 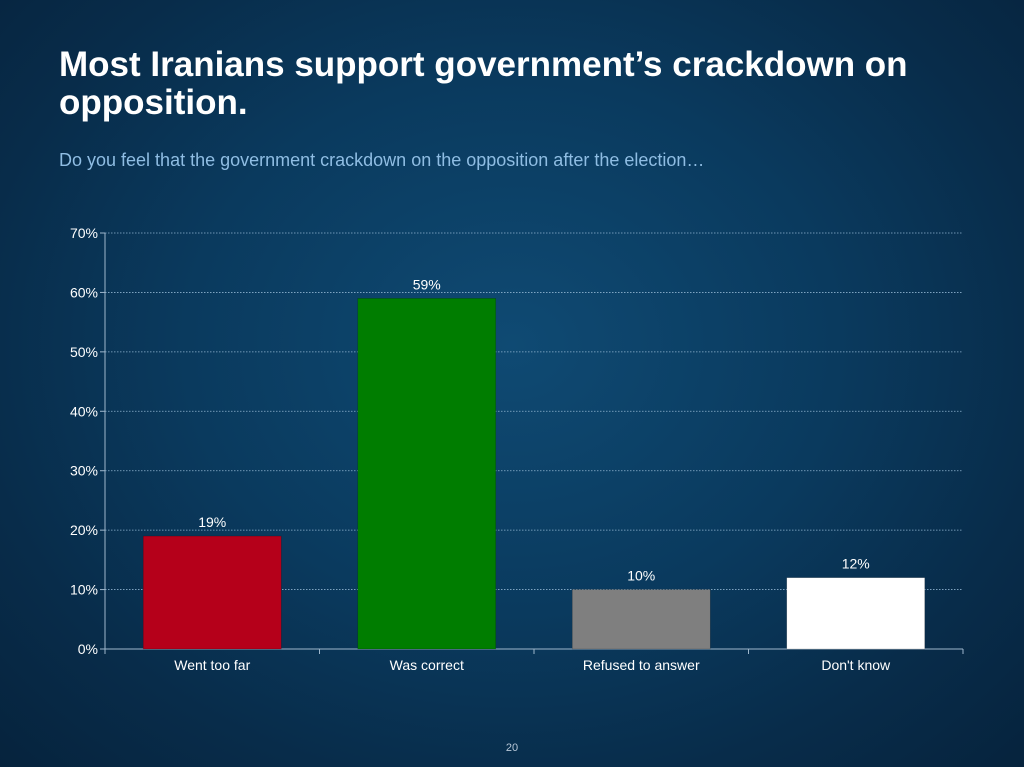 What do you see at coordinates (84, 292) in the screenshot?
I see `y-tick-label: 60%` at bounding box center [84, 292].